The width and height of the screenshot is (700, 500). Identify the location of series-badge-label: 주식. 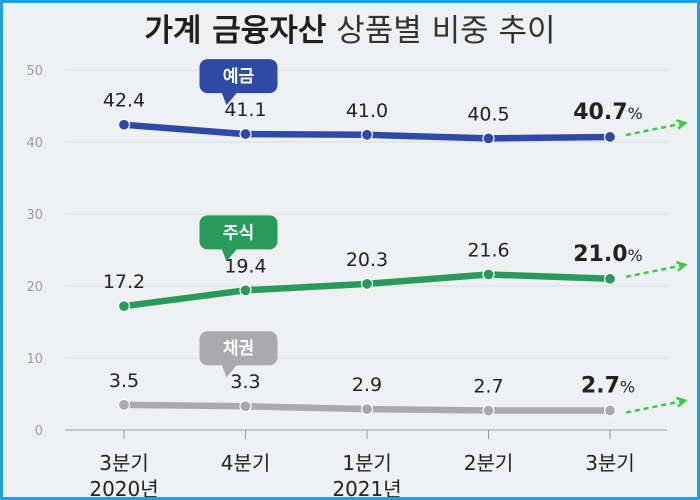
(238, 233).